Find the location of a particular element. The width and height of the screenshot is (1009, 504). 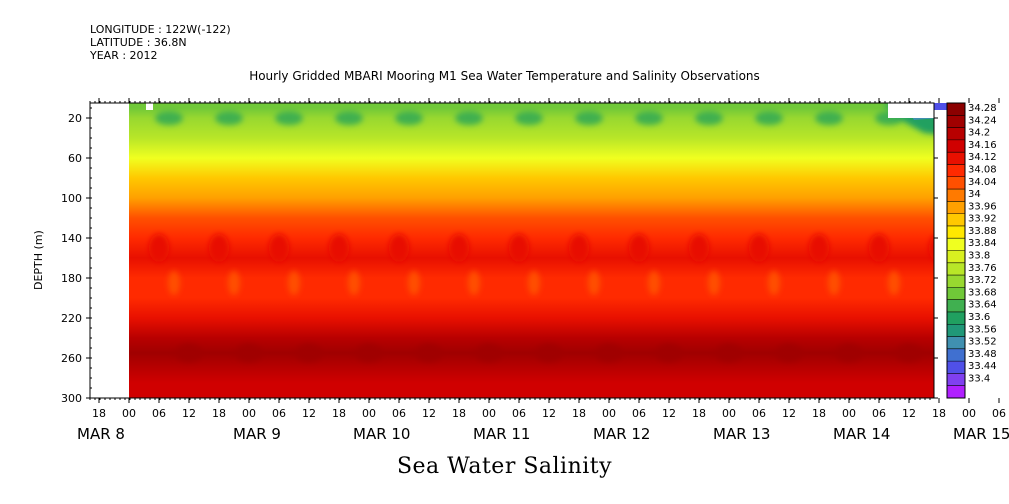

x-day-label: MAR 13 is located at coordinates (741, 434).